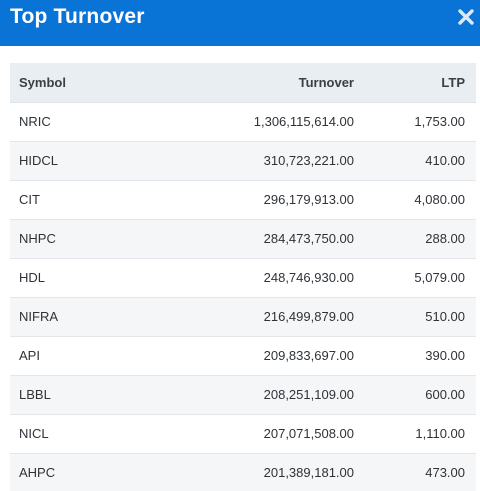 The height and width of the screenshot is (491, 480). I want to click on cell-ltp: 473.00, so click(415, 472).